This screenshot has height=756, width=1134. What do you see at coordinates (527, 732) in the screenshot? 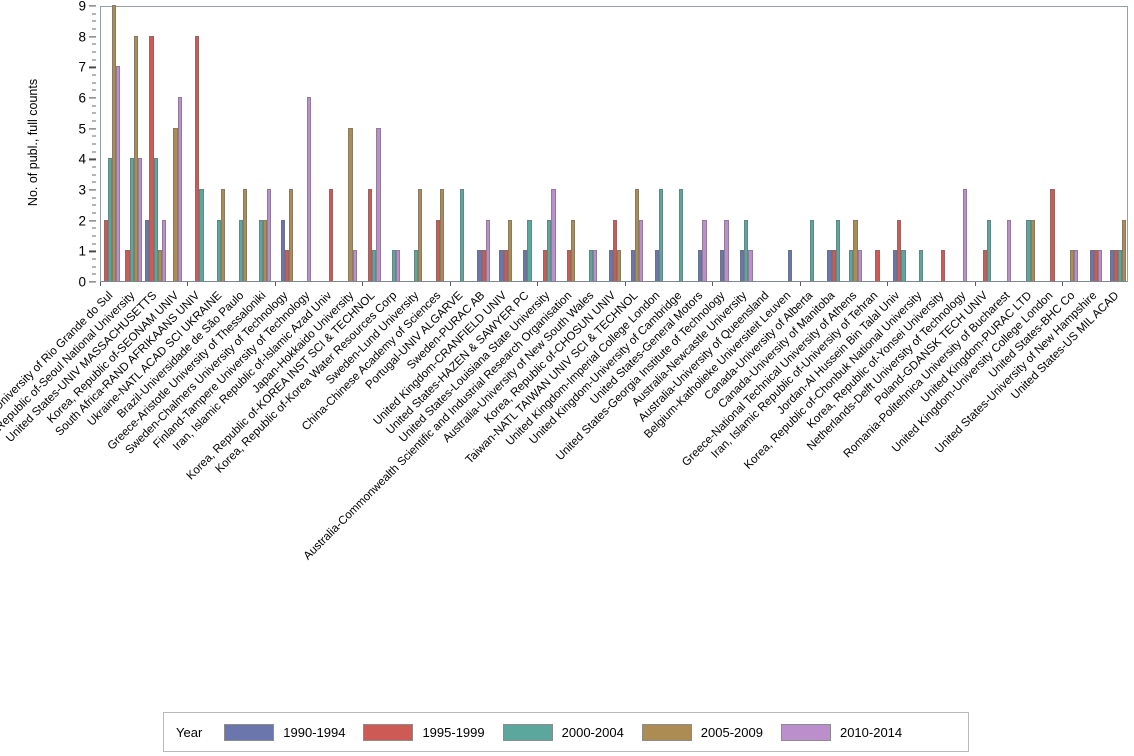
I see `legend-swatch` at bounding box center [527, 732].